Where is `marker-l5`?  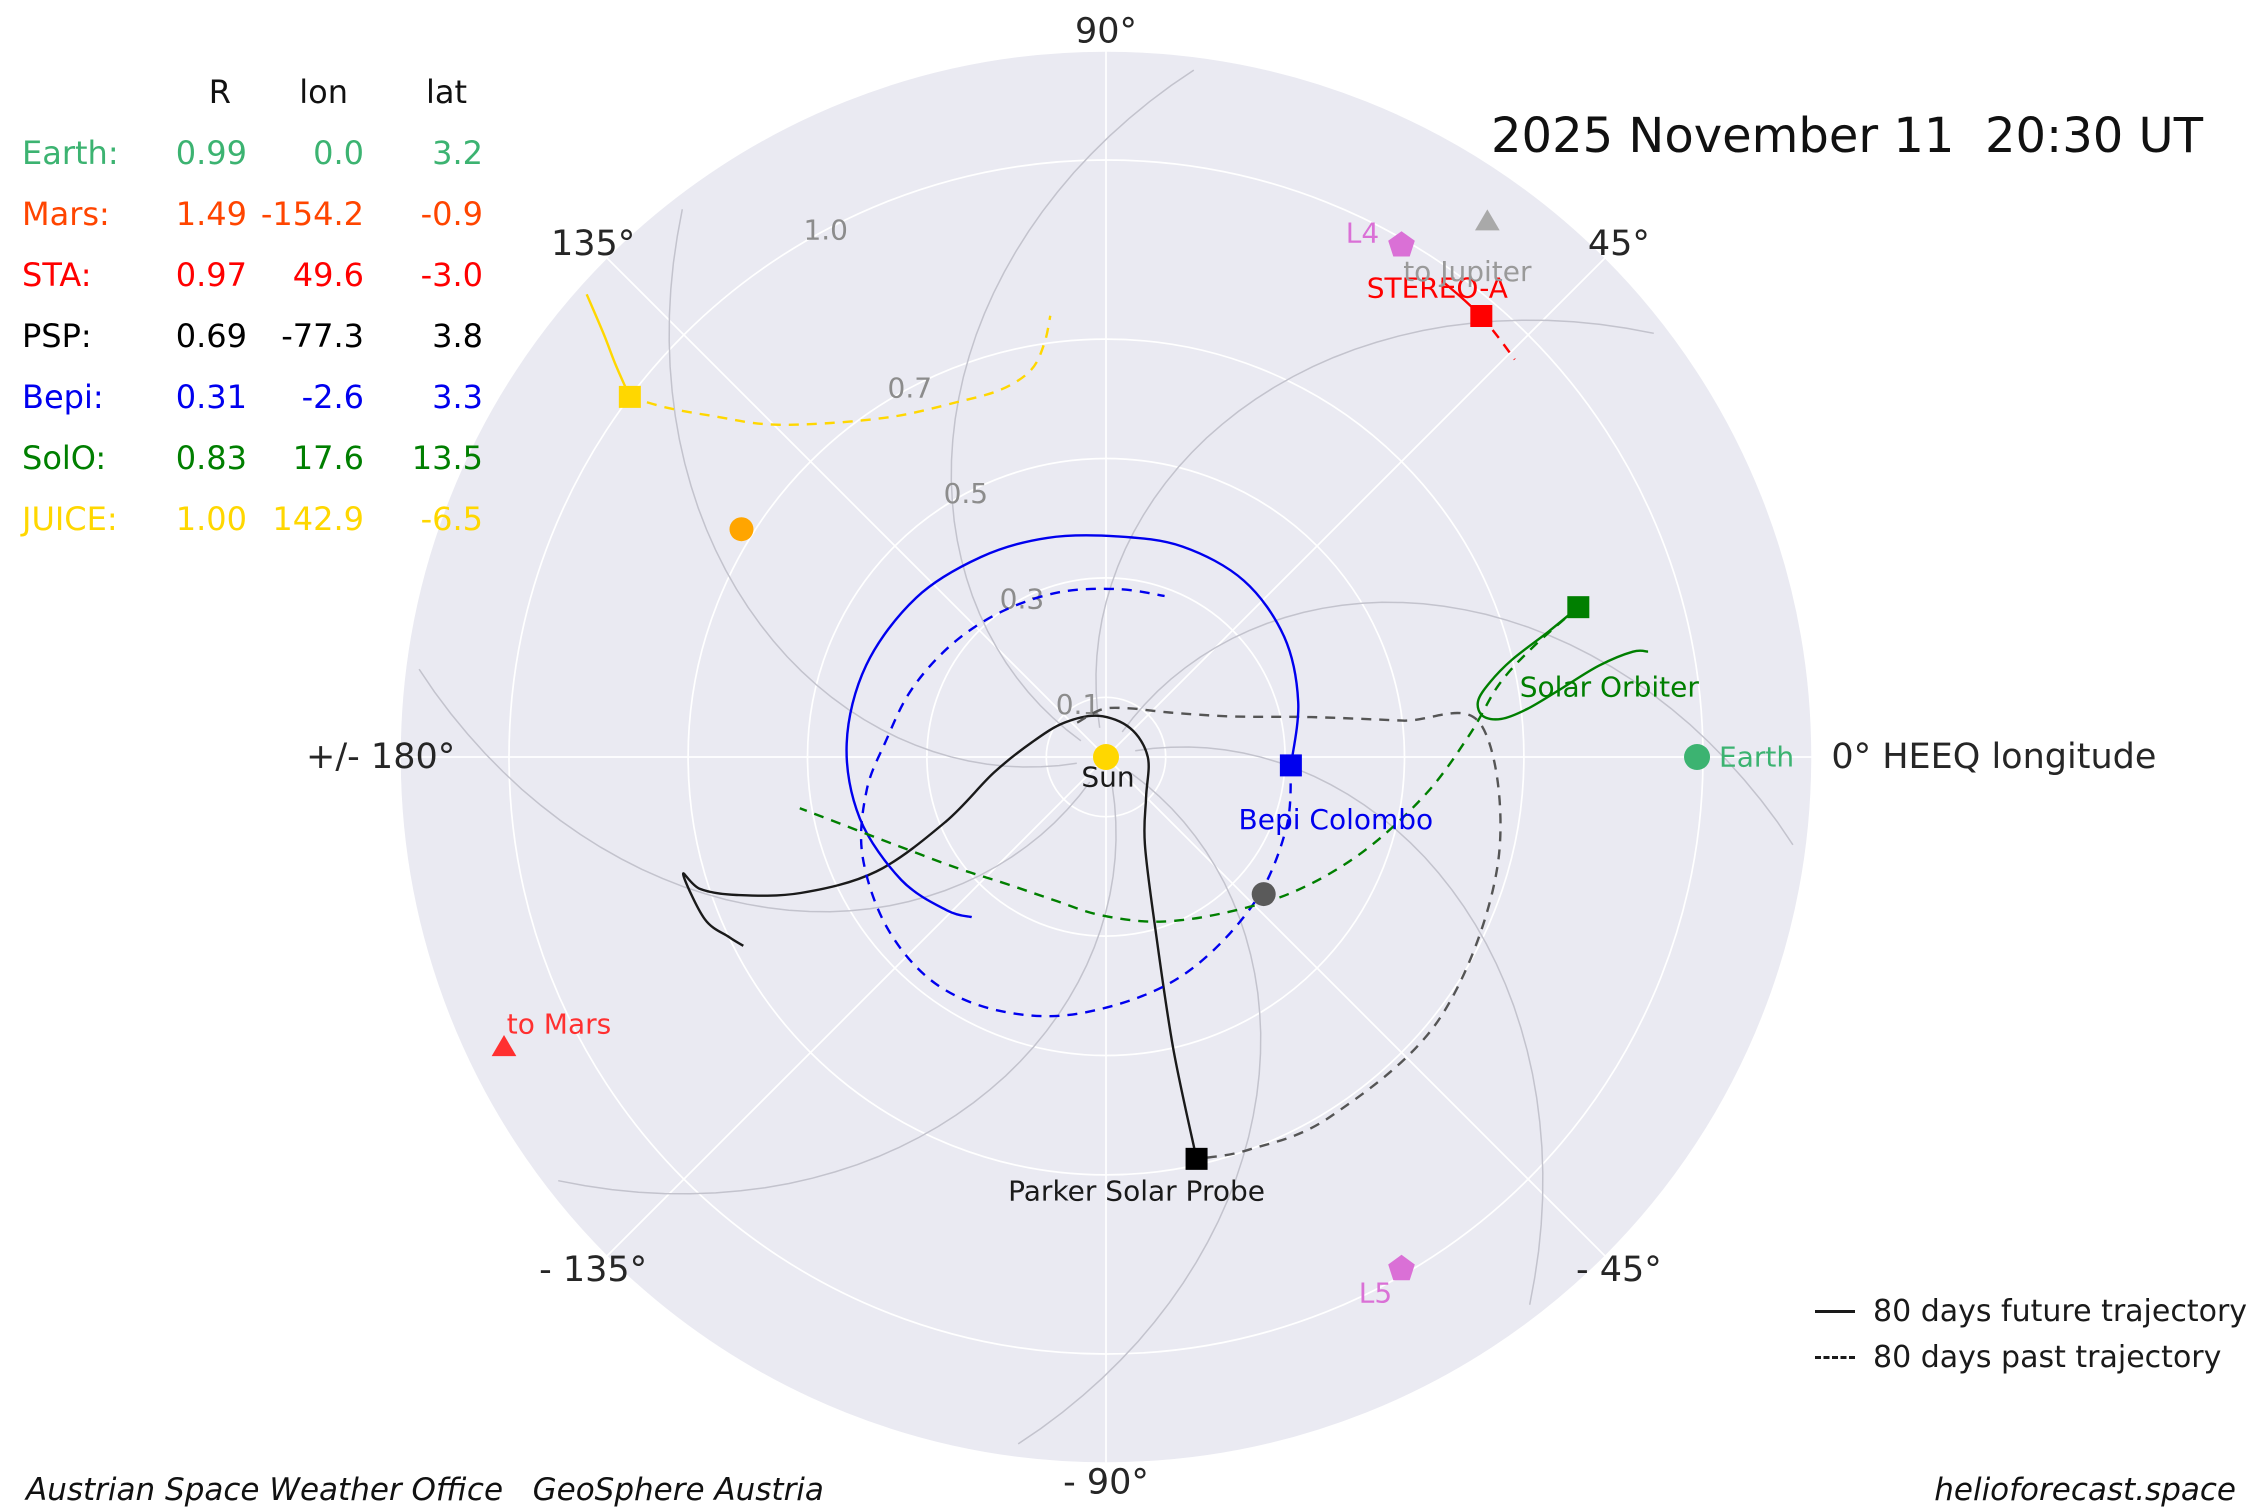
marker-l5 is located at coordinates (1401, 1267).